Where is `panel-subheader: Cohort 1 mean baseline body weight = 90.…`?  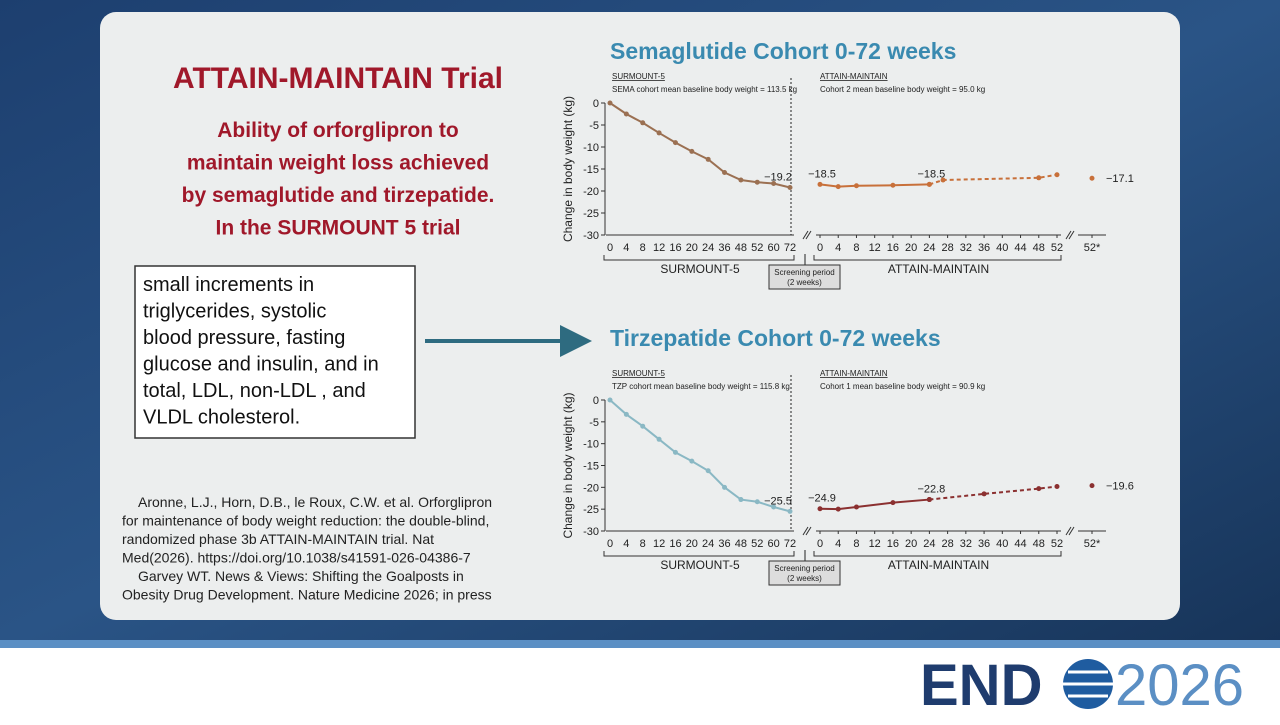 panel-subheader: Cohort 1 mean baseline body weight = 90.… is located at coordinates (902, 386).